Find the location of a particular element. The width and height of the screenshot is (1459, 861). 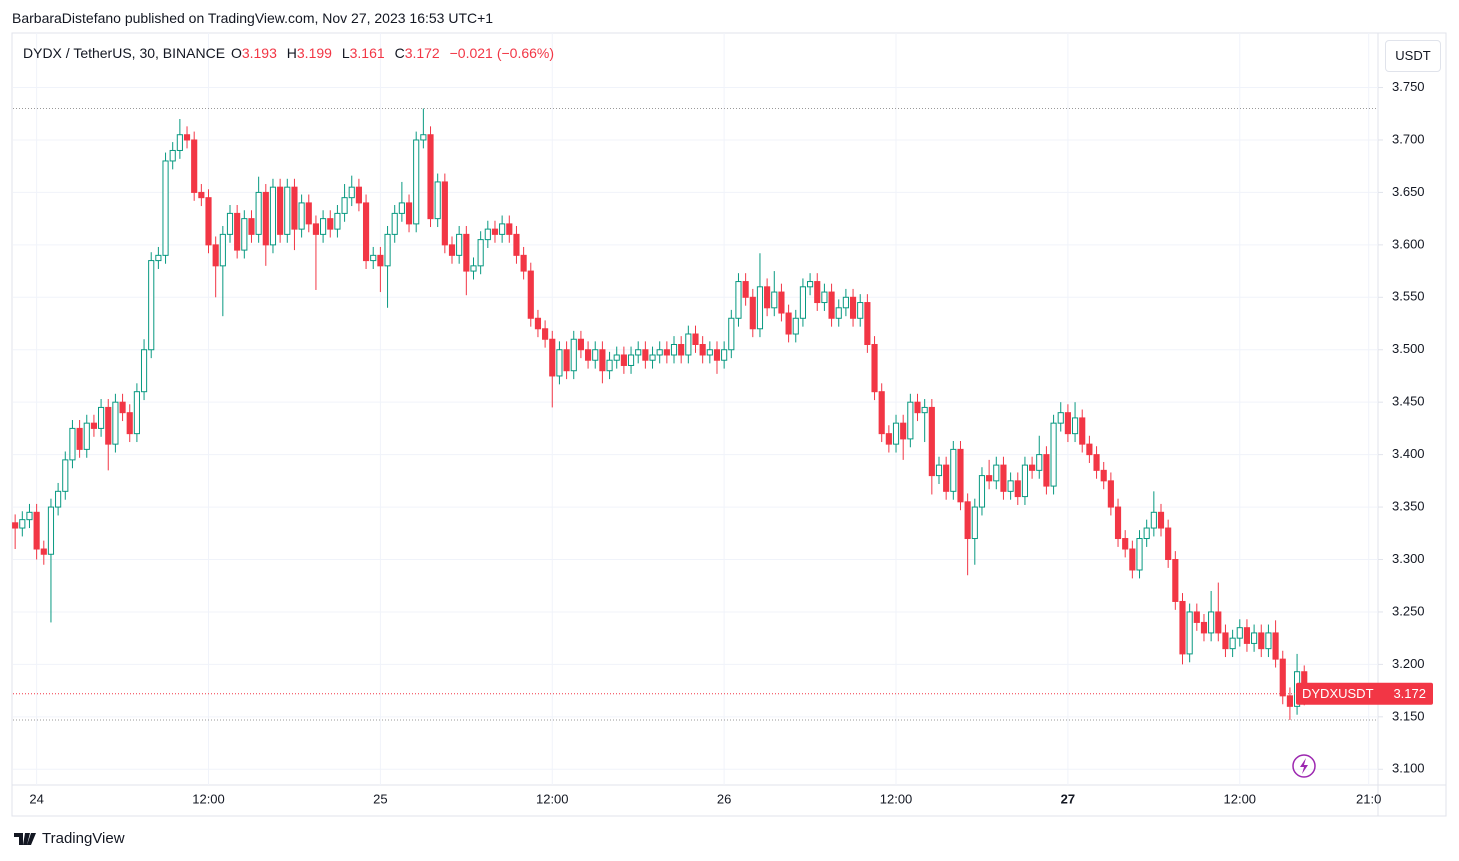

price-tag-symbol: DYDXUSDT is located at coordinates (1338, 693).